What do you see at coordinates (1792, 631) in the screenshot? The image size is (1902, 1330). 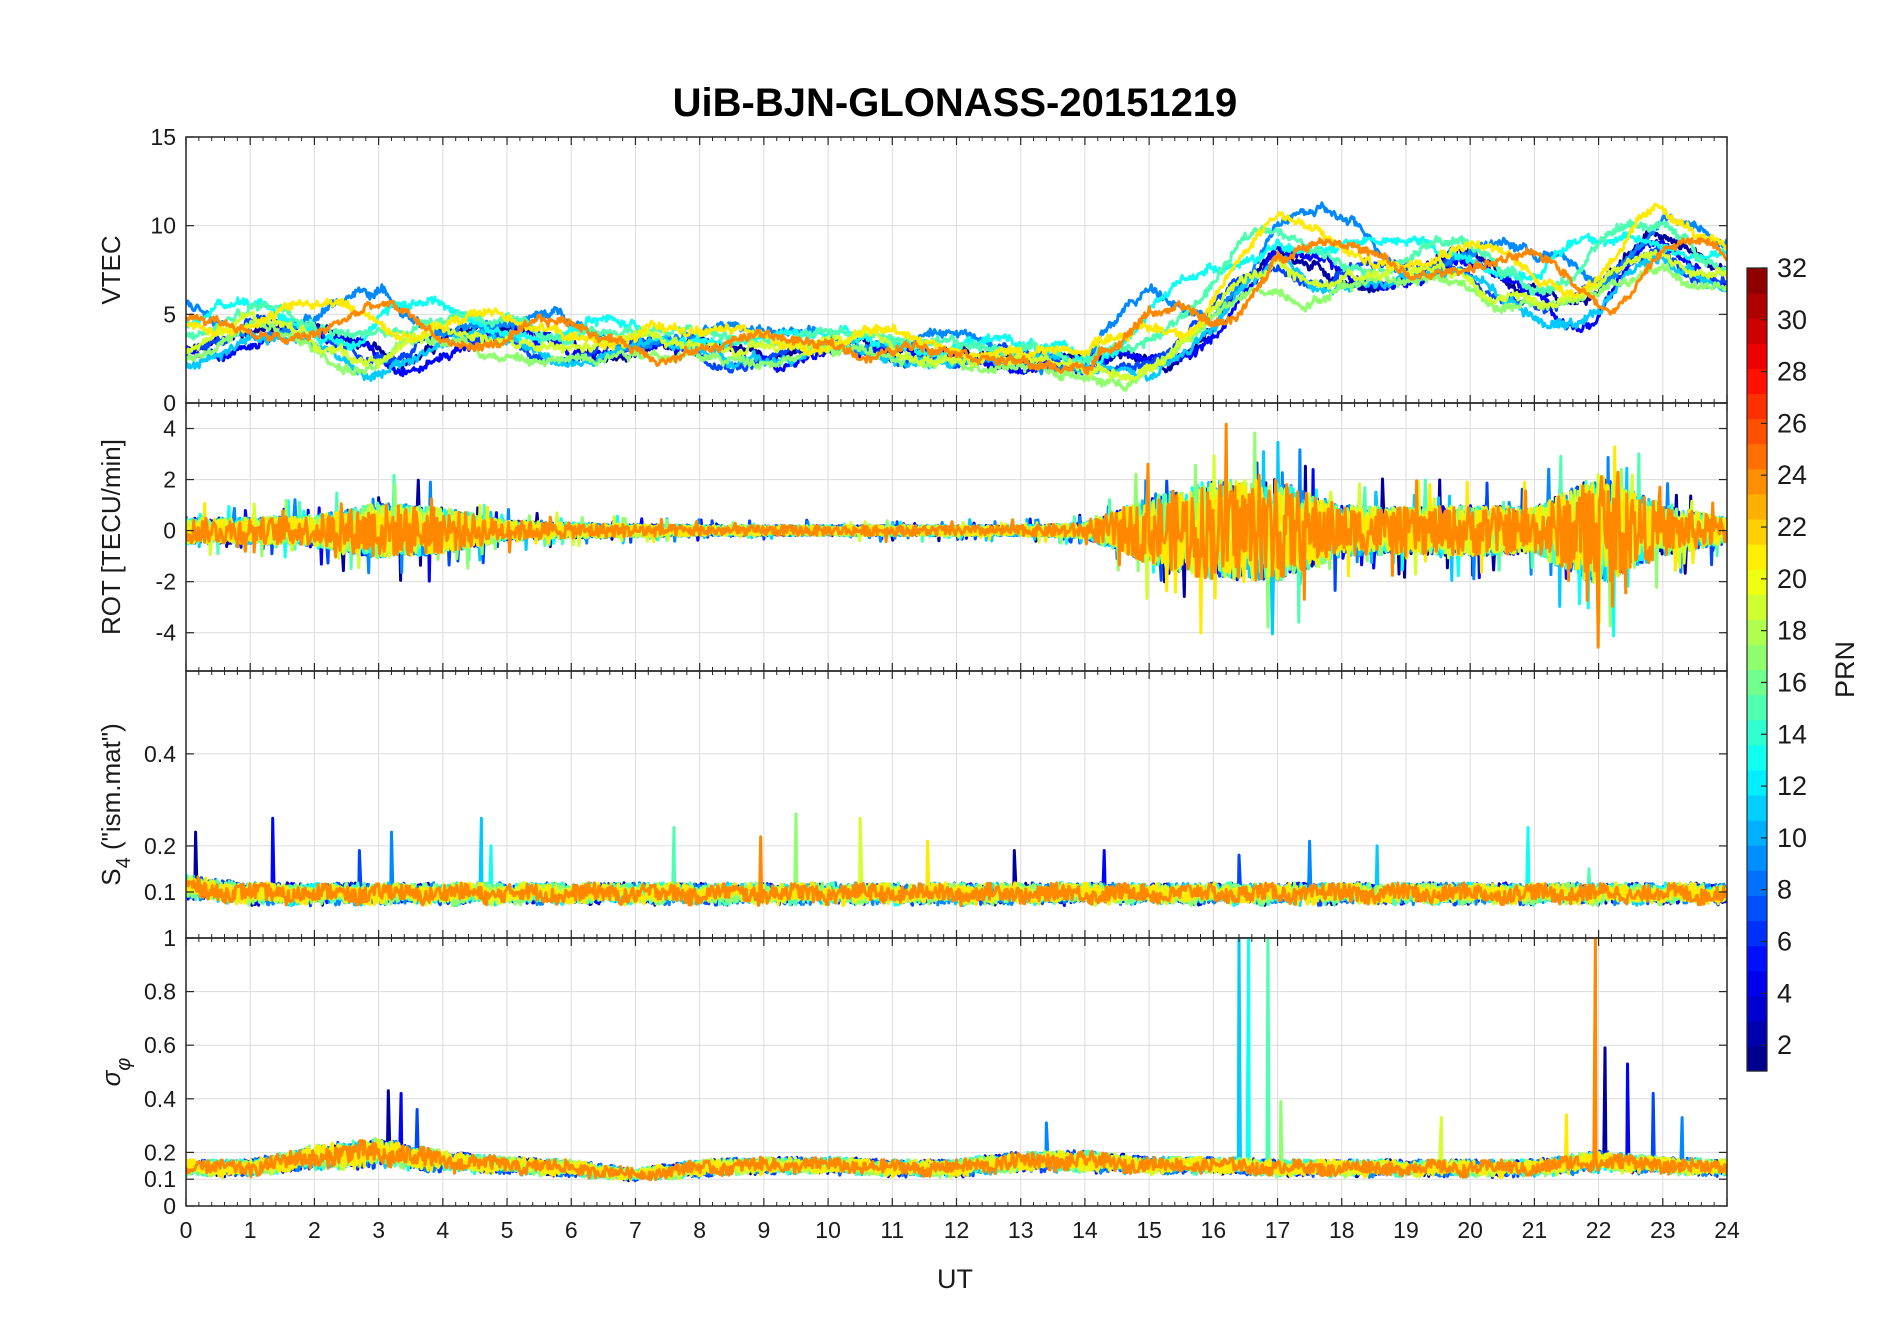 I see `colorbar-tick-label: 18` at bounding box center [1792, 631].